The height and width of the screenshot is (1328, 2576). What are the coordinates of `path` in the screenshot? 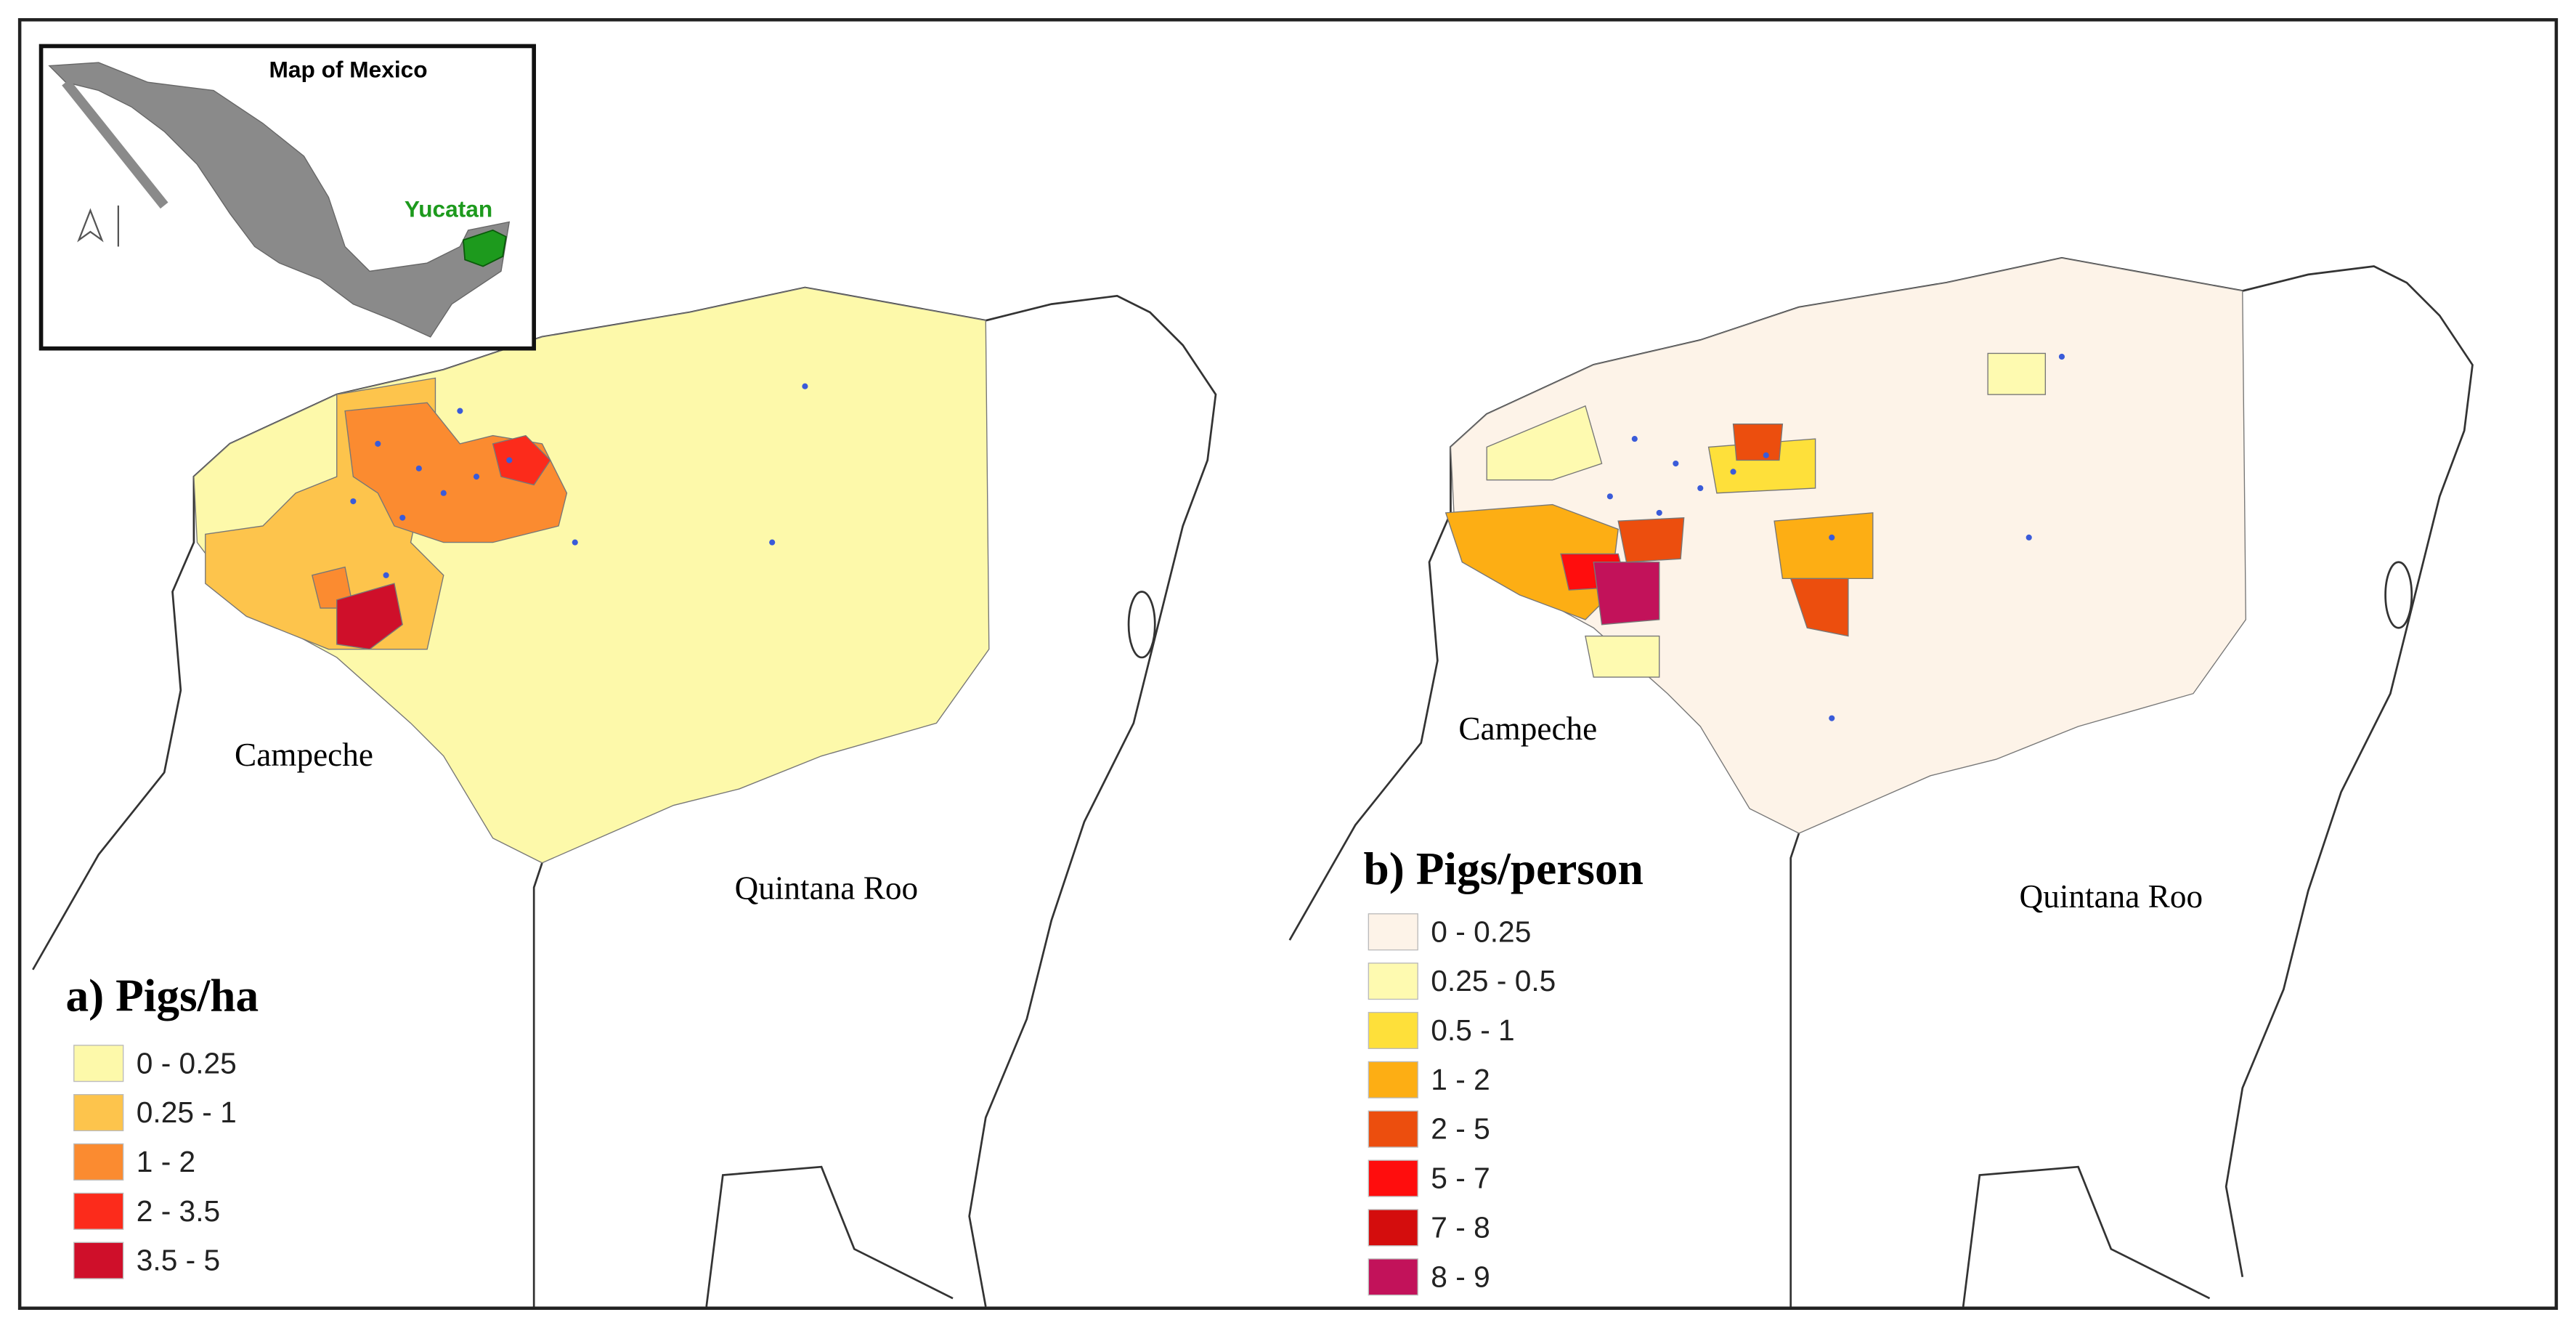 It's located at (91, 226).